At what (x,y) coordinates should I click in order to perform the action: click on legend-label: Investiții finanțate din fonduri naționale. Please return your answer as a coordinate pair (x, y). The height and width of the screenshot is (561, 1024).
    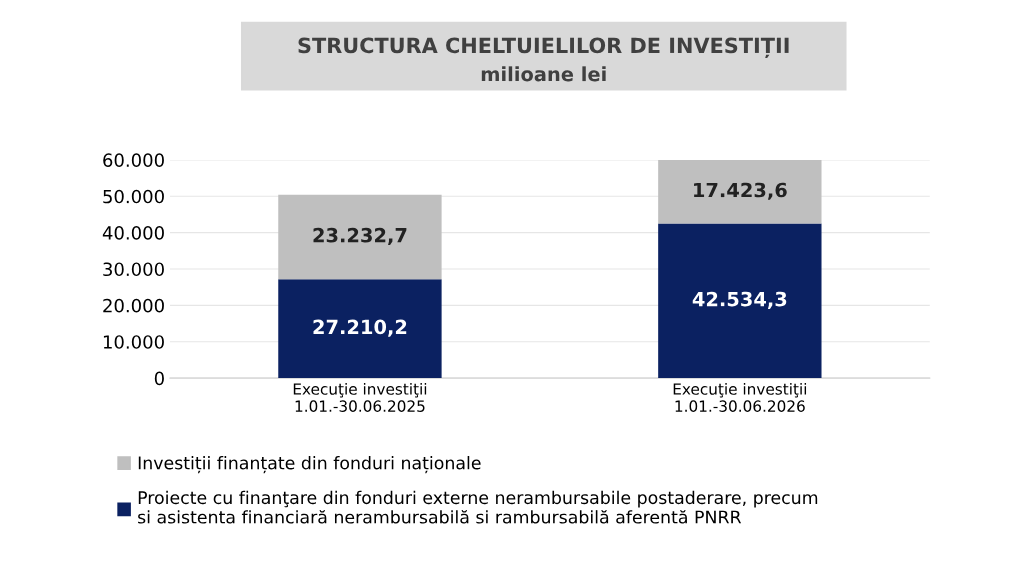
    Looking at the image, I should click on (309, 465).